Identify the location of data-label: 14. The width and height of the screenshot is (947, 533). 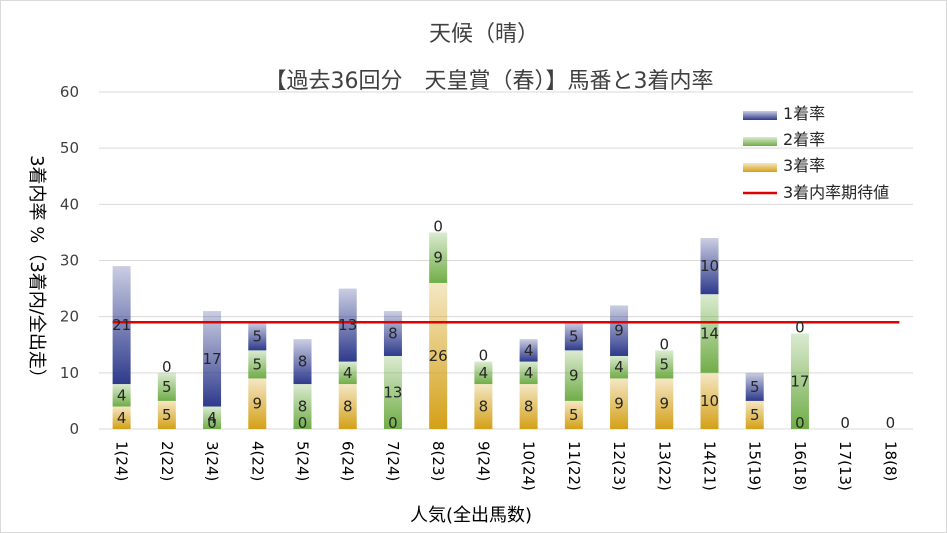
(709, 334).